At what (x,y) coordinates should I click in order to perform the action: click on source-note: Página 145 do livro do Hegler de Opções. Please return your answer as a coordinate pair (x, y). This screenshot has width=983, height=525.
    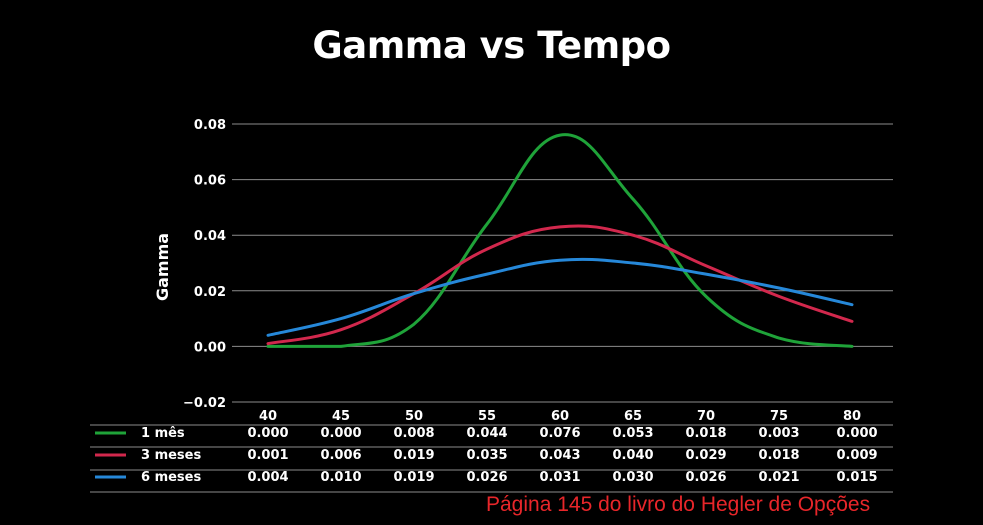
    Looking at the image, I should click on (678, 504).